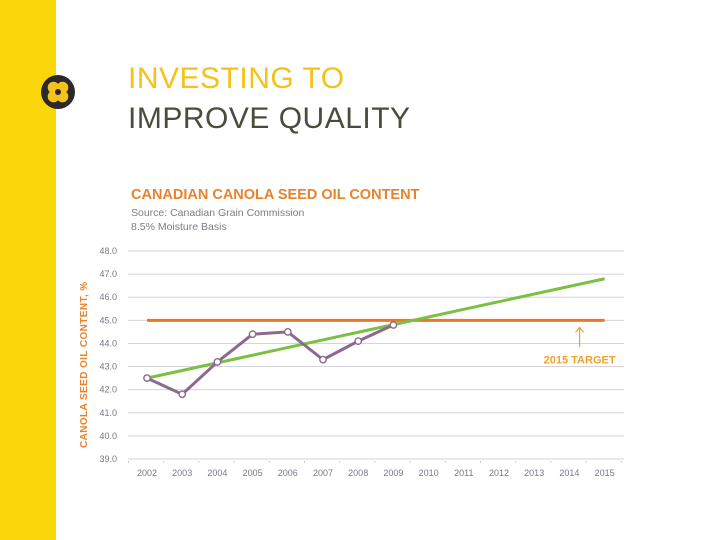 This screenshot has width=720, height=540. What do you see at coordinates (499, 473) in the screenshot?
I see `x-tick-label: 2012` at bounding box center [499, 473].